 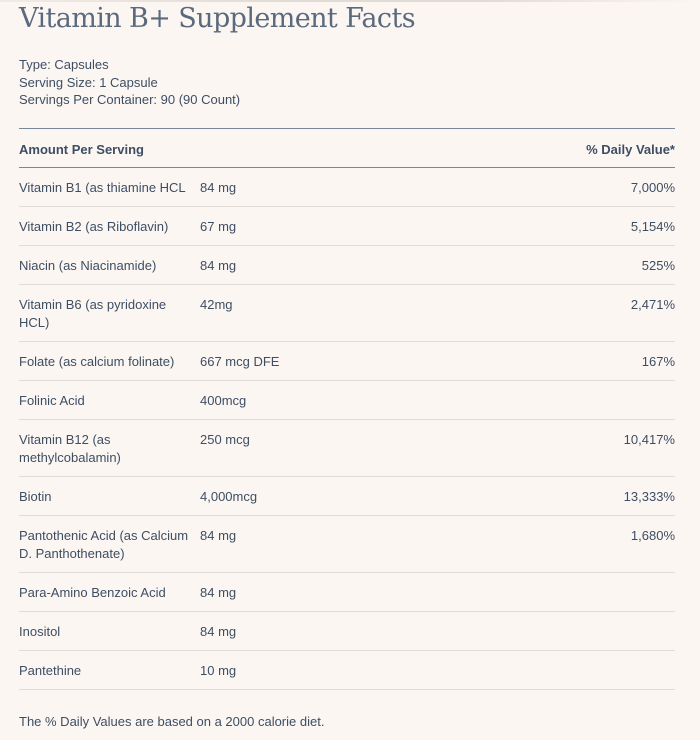 What do you see at coordinates (218, 226) in the screenshot?
I see `nutrient-amount: 67 mg` at bounding box center [218, 226].